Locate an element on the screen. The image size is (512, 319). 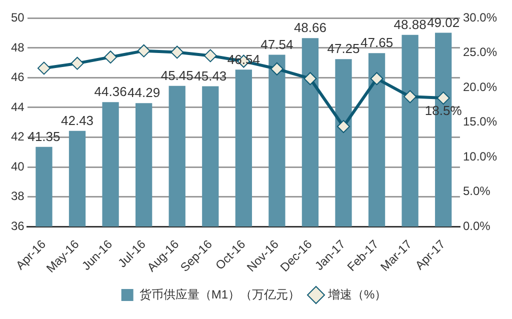
y2-tick-label: 15.0% is located at coordinates (480, 121).